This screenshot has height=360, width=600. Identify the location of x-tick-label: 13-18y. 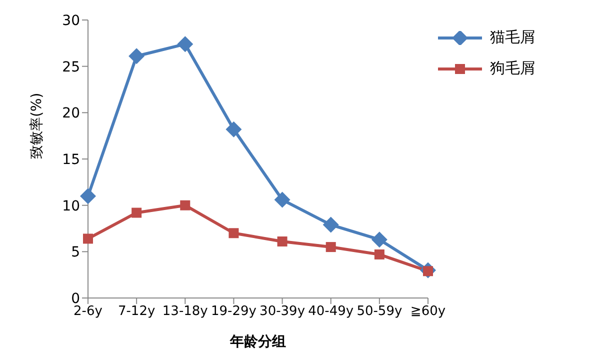
(185, 312).